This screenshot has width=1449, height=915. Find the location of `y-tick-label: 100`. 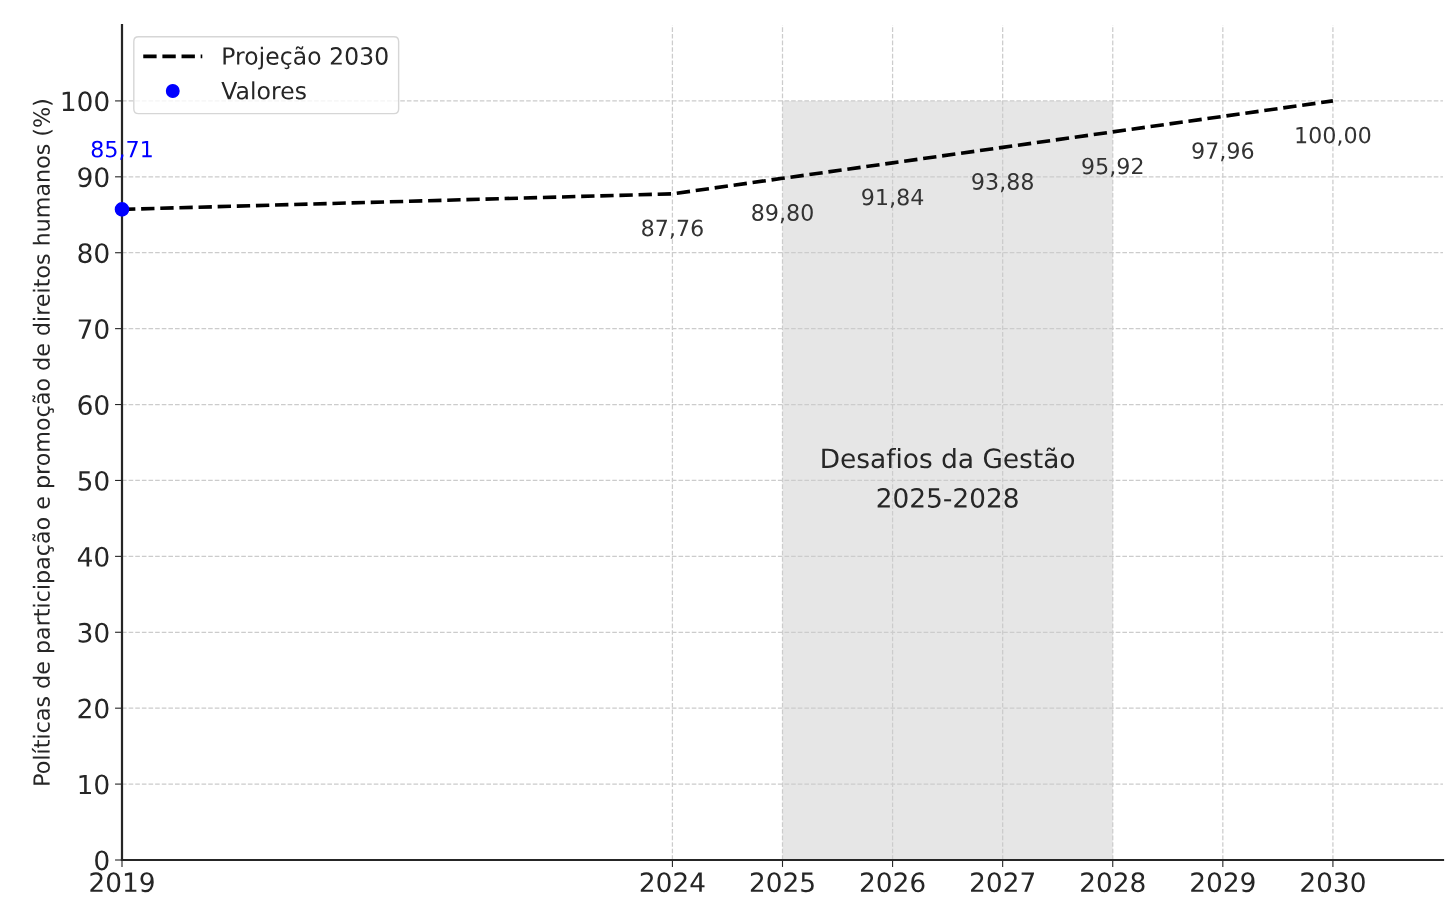

y-tick-label: 100 is located at coordinates (85, 101).